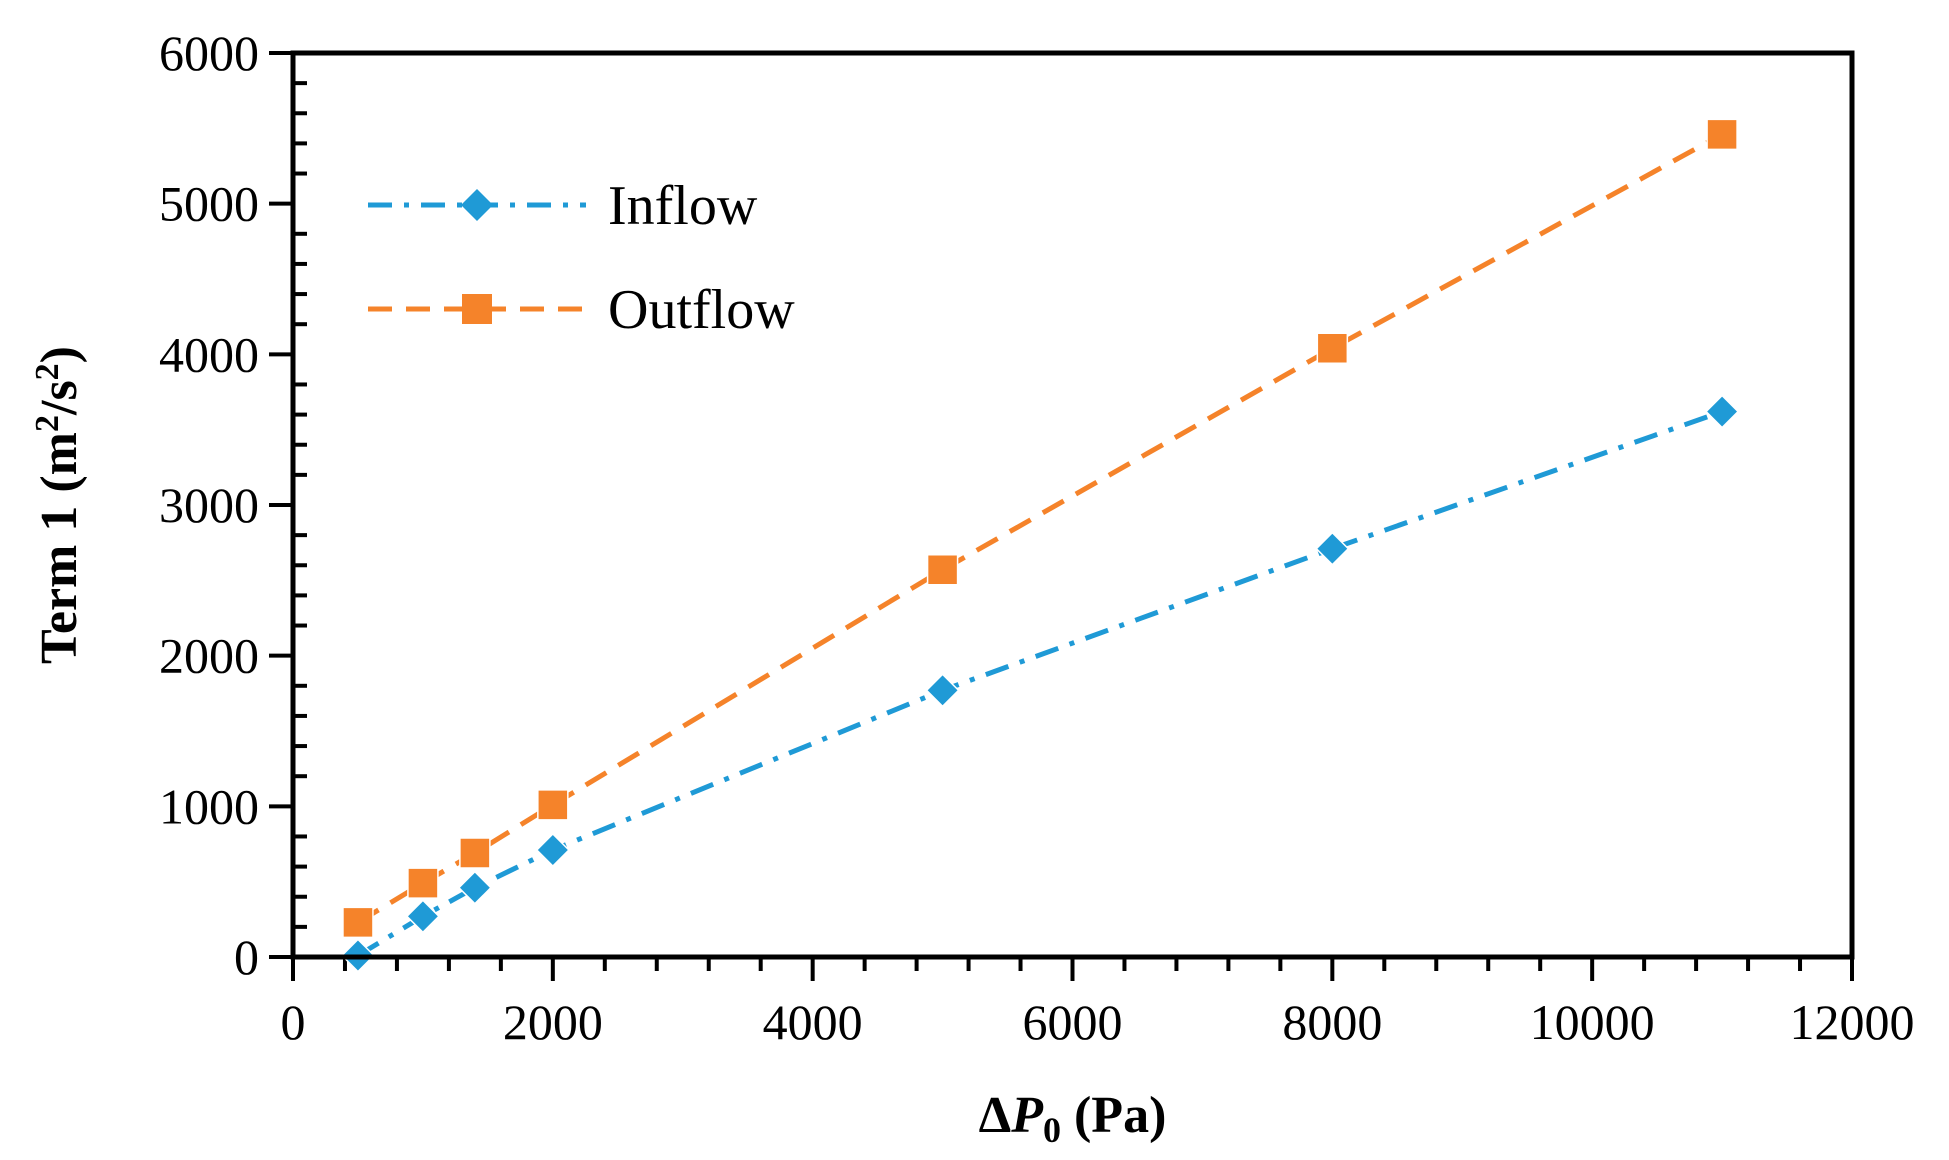 The height and width of the screenshot is (1160, 1949). What do you see at coordinates (47, 423) in the screenshot?
I see `y-axis-title-sup1: 2` at bounding box center [47, 423].